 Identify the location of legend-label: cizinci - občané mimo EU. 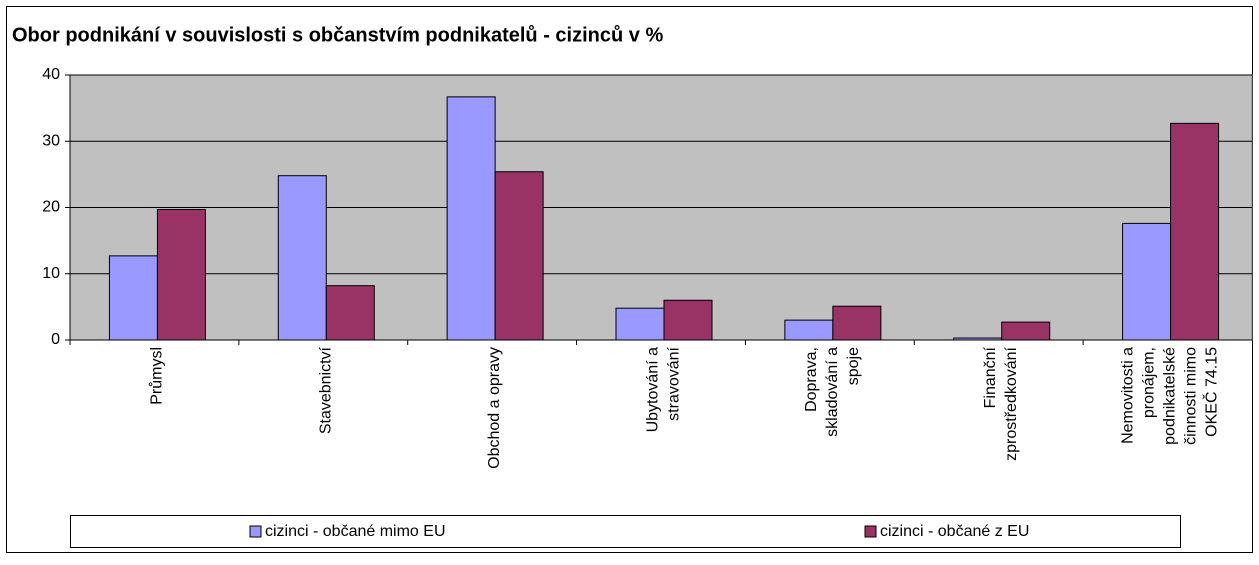
(355, 531).